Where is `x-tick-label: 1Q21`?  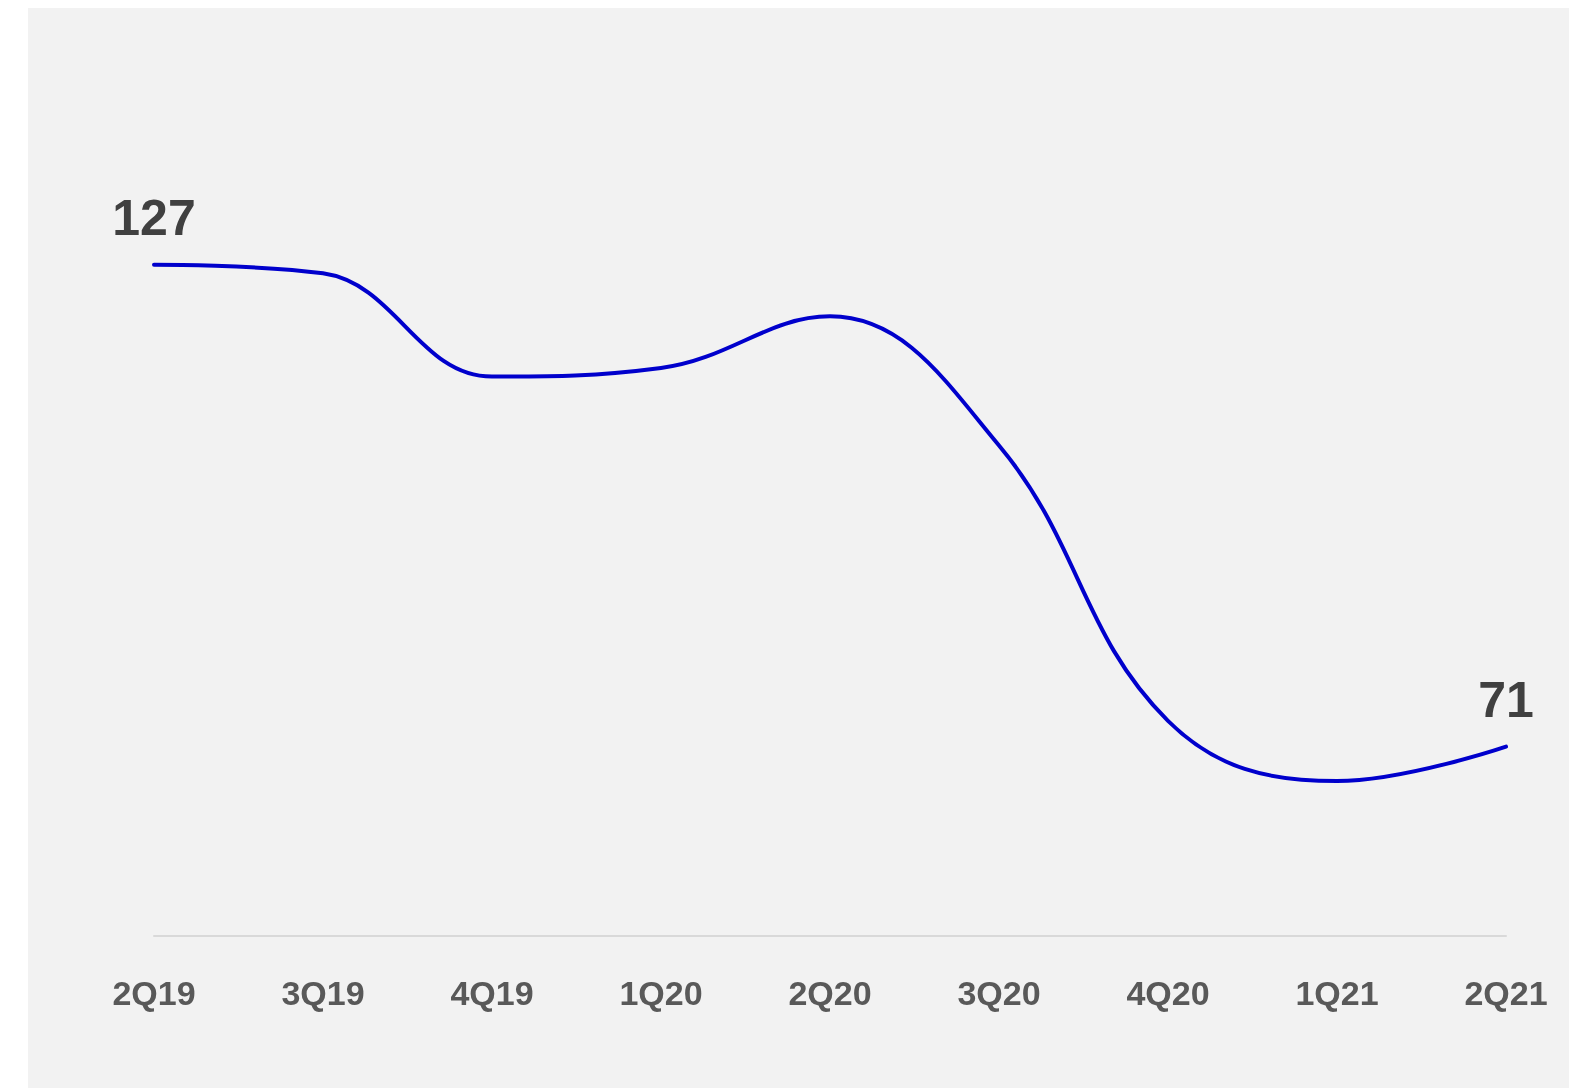
x-tick-label: 1Q21 is located at coordinates (1337, 993).